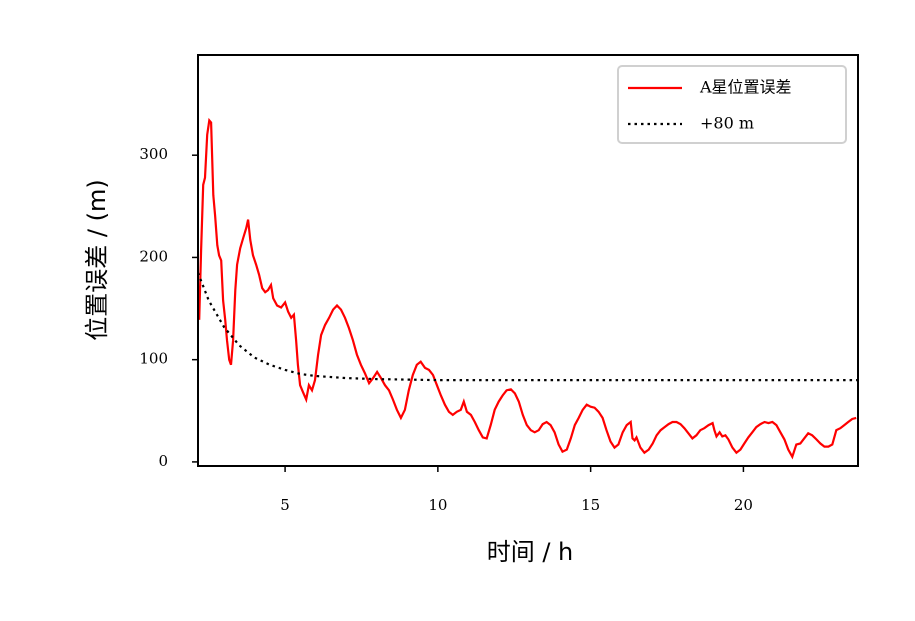 The width and height of the screenshot is (915, 621). I want to click on series-line, so click(528, 327).